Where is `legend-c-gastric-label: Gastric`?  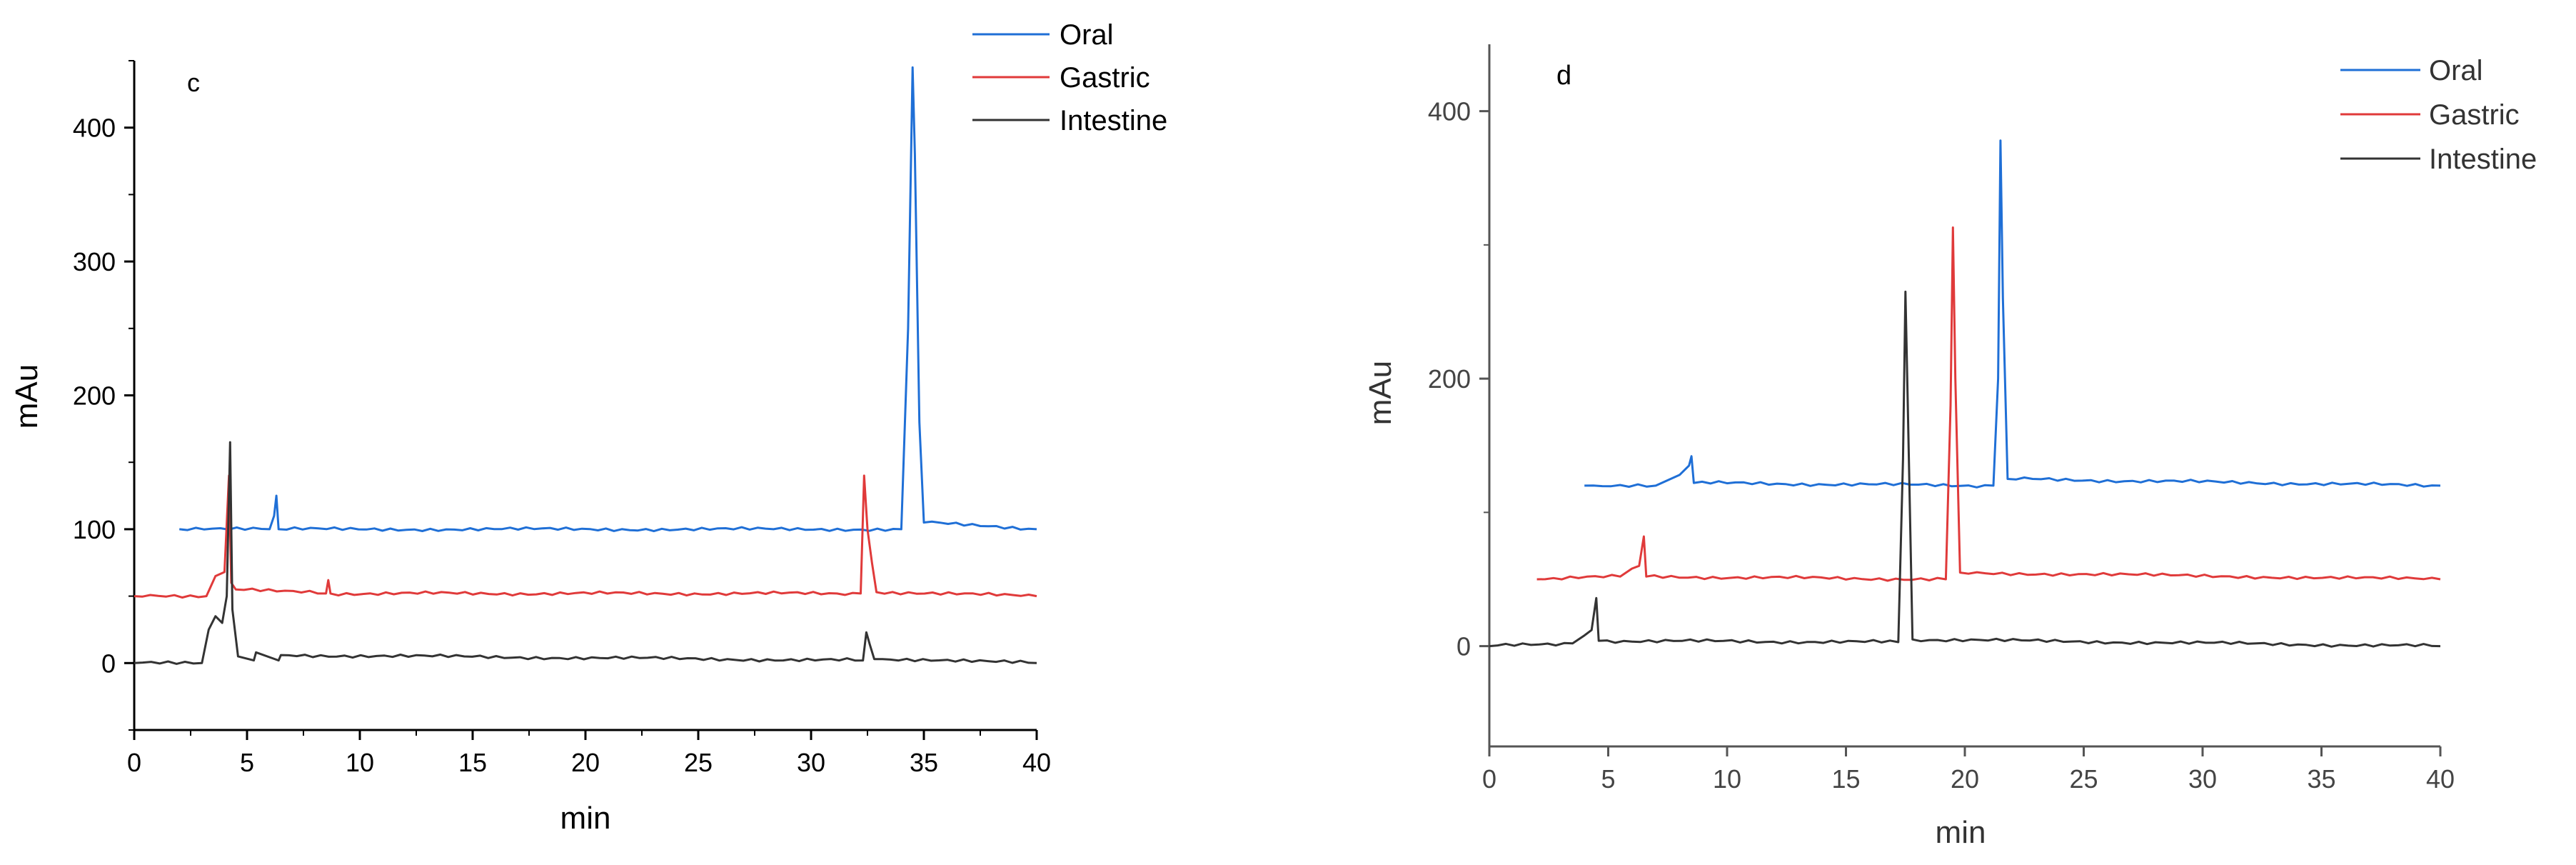 legend-c-gastric-label: Gastric is located at coordinates (1105, 78).